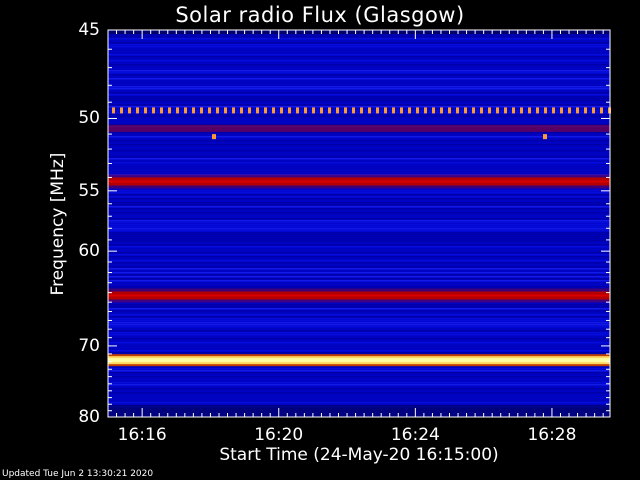  I want to click on y-axis-title: Frequency [MHz], so click(58, 224).